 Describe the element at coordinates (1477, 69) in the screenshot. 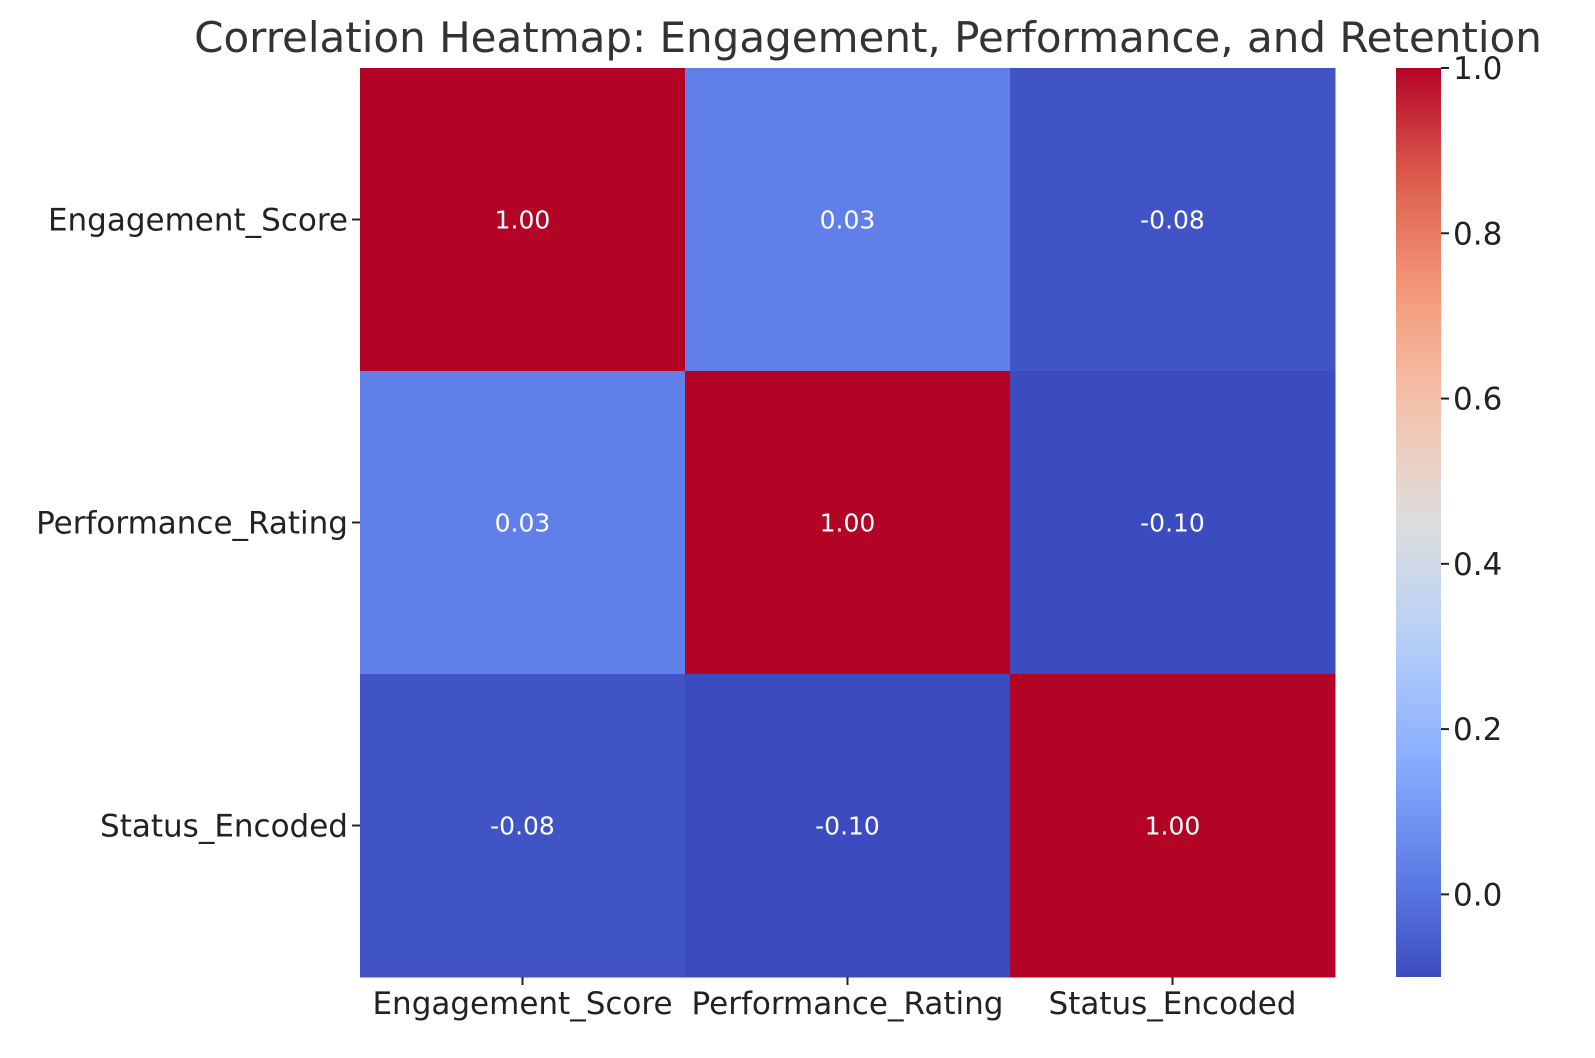

I see `colorbar-tick-label: 1.0` at that location.